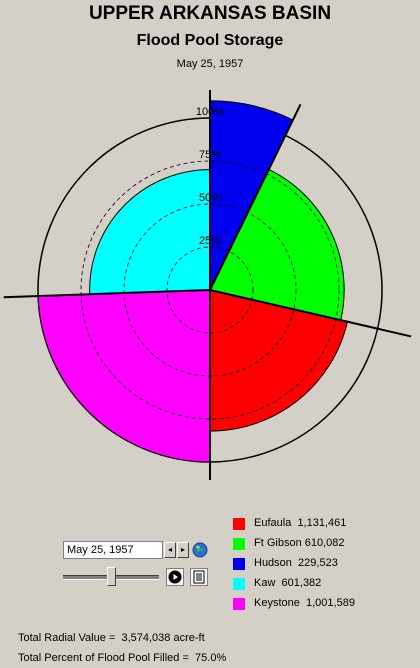 The image size is (420, 668). What do you see at coordinates (318, 563) in the screenshot?
I see `legend-value-hudson: 229,523` at bounding box center [318, 563].